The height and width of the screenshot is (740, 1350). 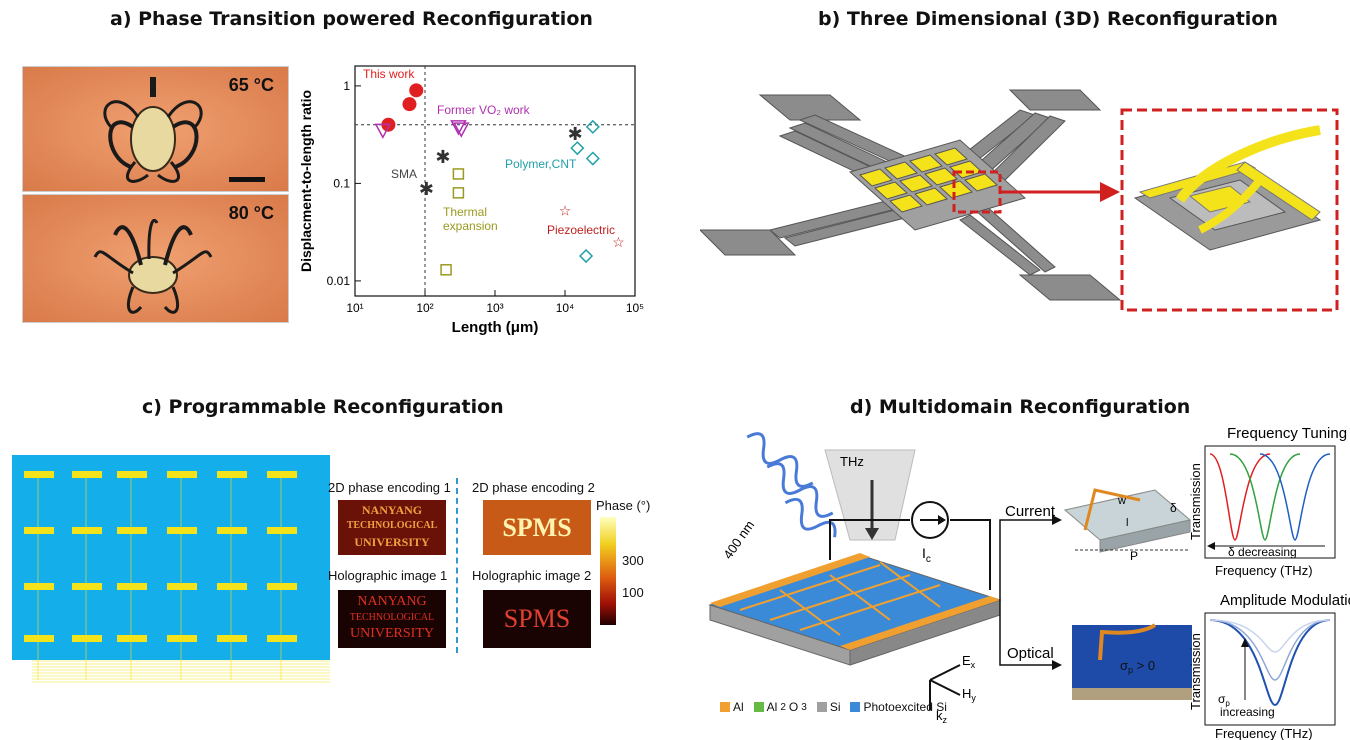 I want to click on amp-mod-plot, so click(x=1270, y=669).